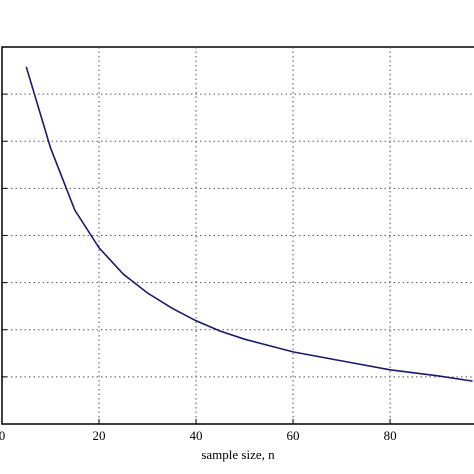 The height and width of the screenshot is (474, 474). I want to click on x-tick-label: 80, so click(390, 435).